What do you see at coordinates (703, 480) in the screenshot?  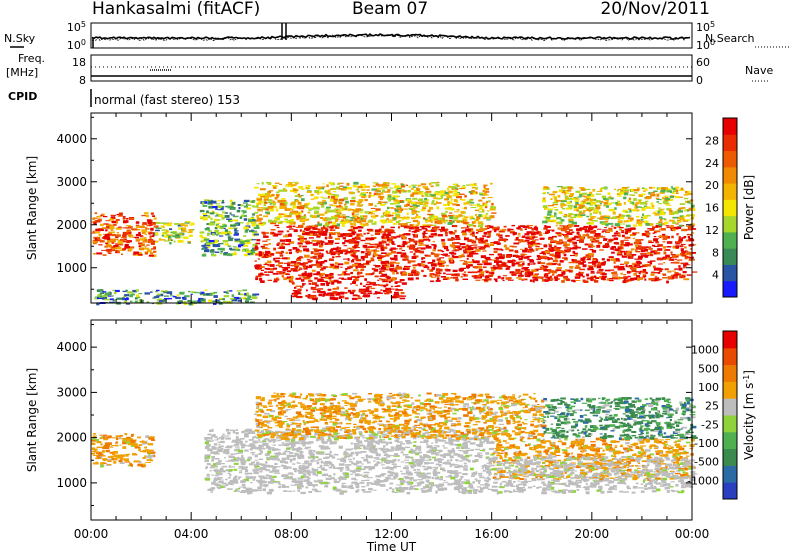 I see `velocity-colorbar-tick-7: -1000` at bounding box center [703, 480].